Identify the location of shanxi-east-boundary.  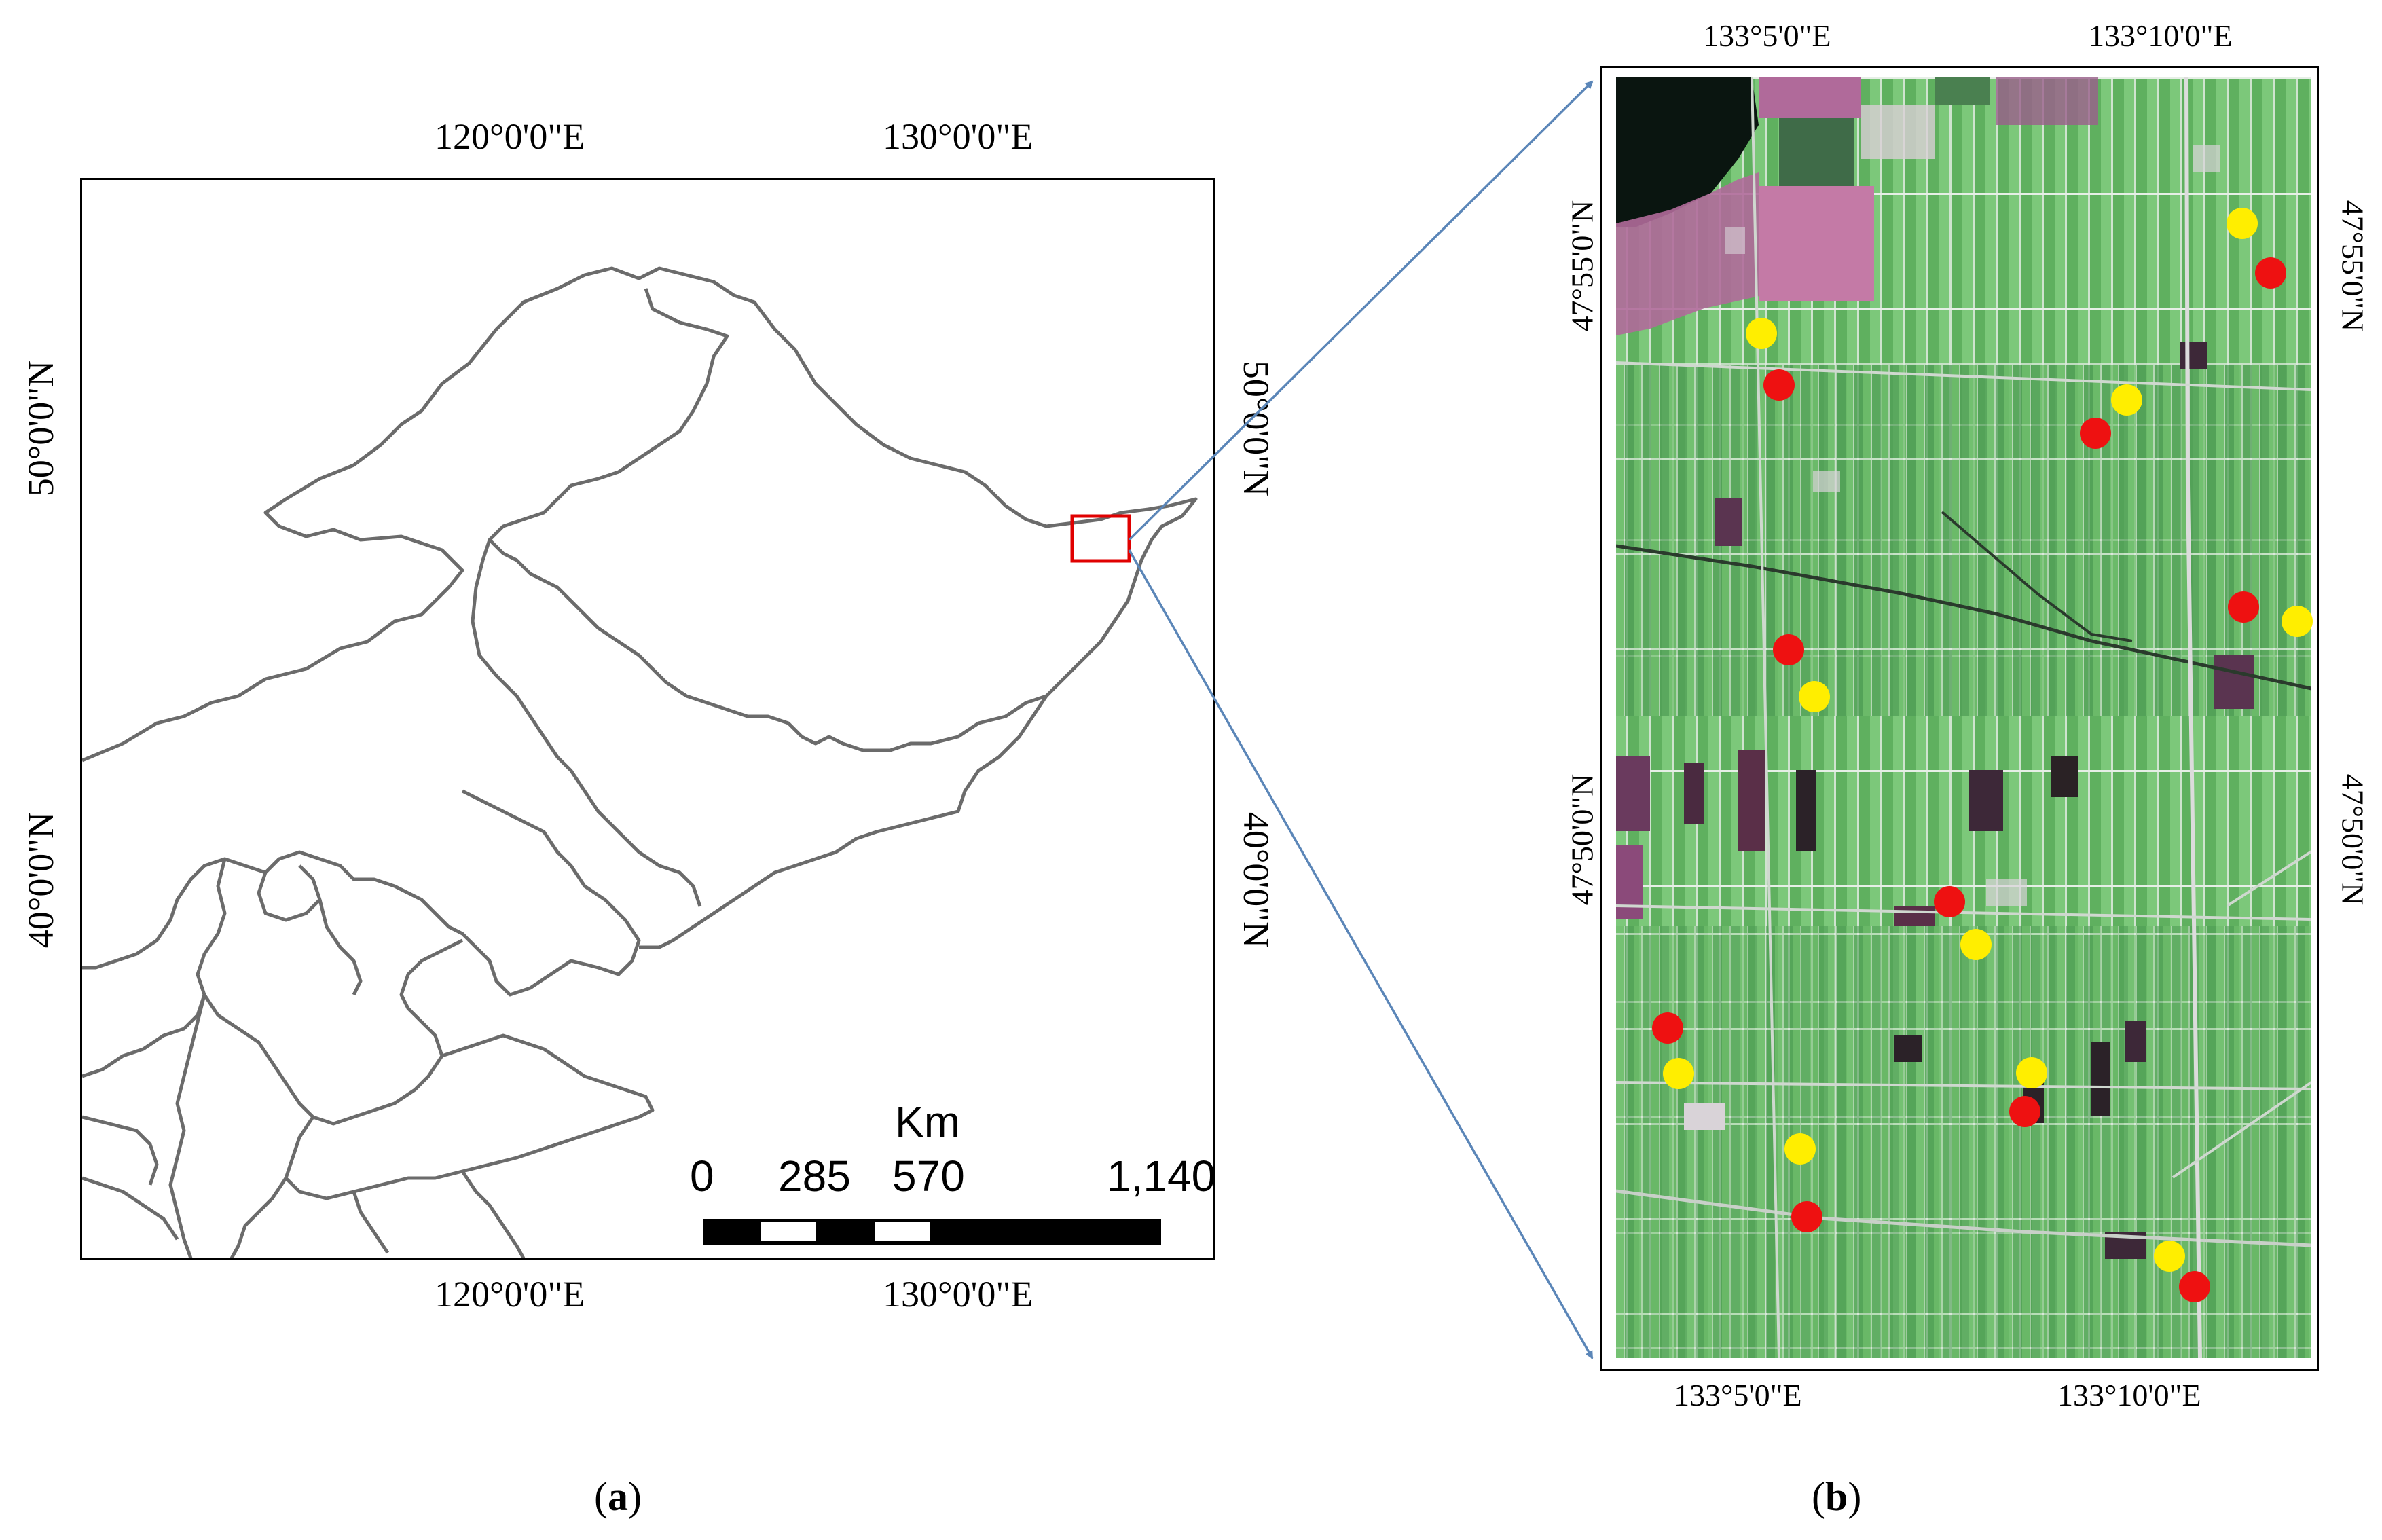
(187, 1126).